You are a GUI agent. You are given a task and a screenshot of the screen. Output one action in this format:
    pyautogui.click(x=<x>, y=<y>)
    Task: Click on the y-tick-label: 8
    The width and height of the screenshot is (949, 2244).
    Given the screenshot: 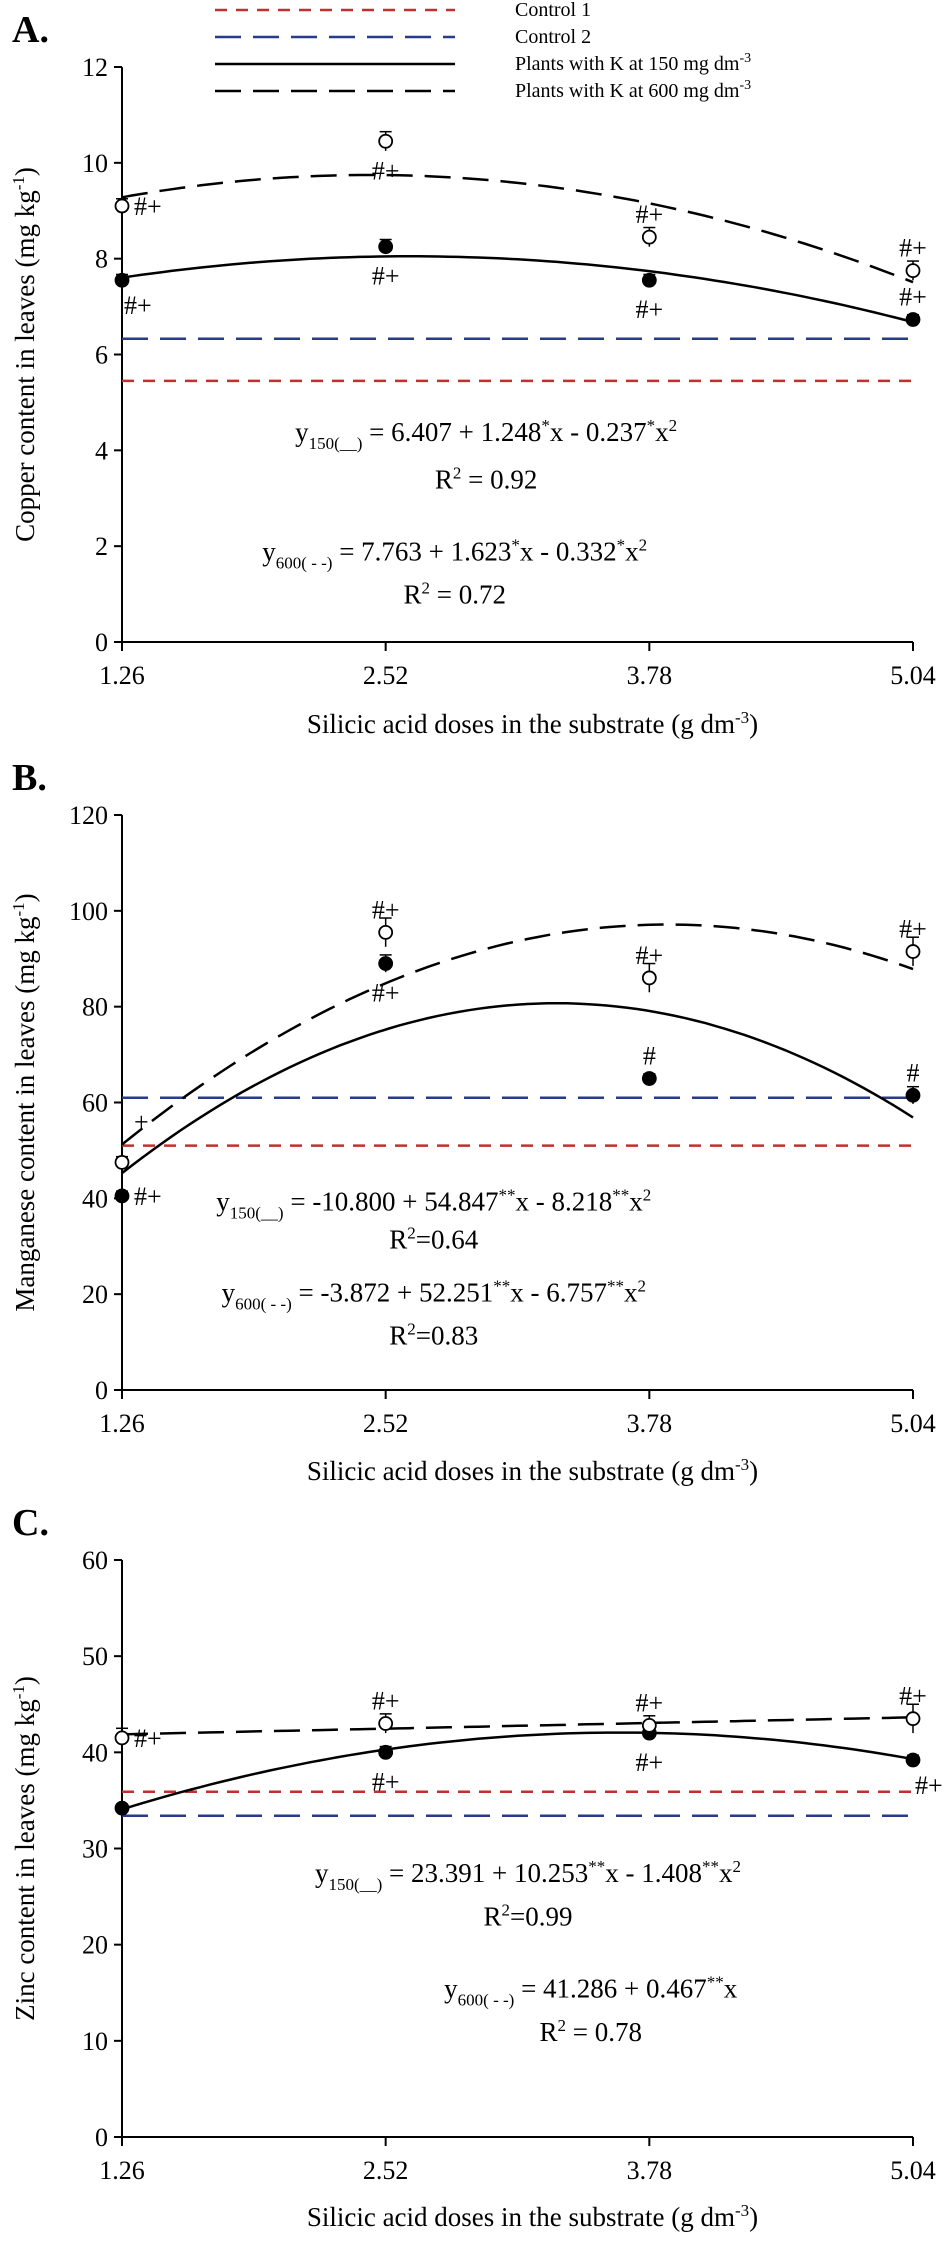 What is the action you would take?
    pyautogui.click(x=101, y=259)
    